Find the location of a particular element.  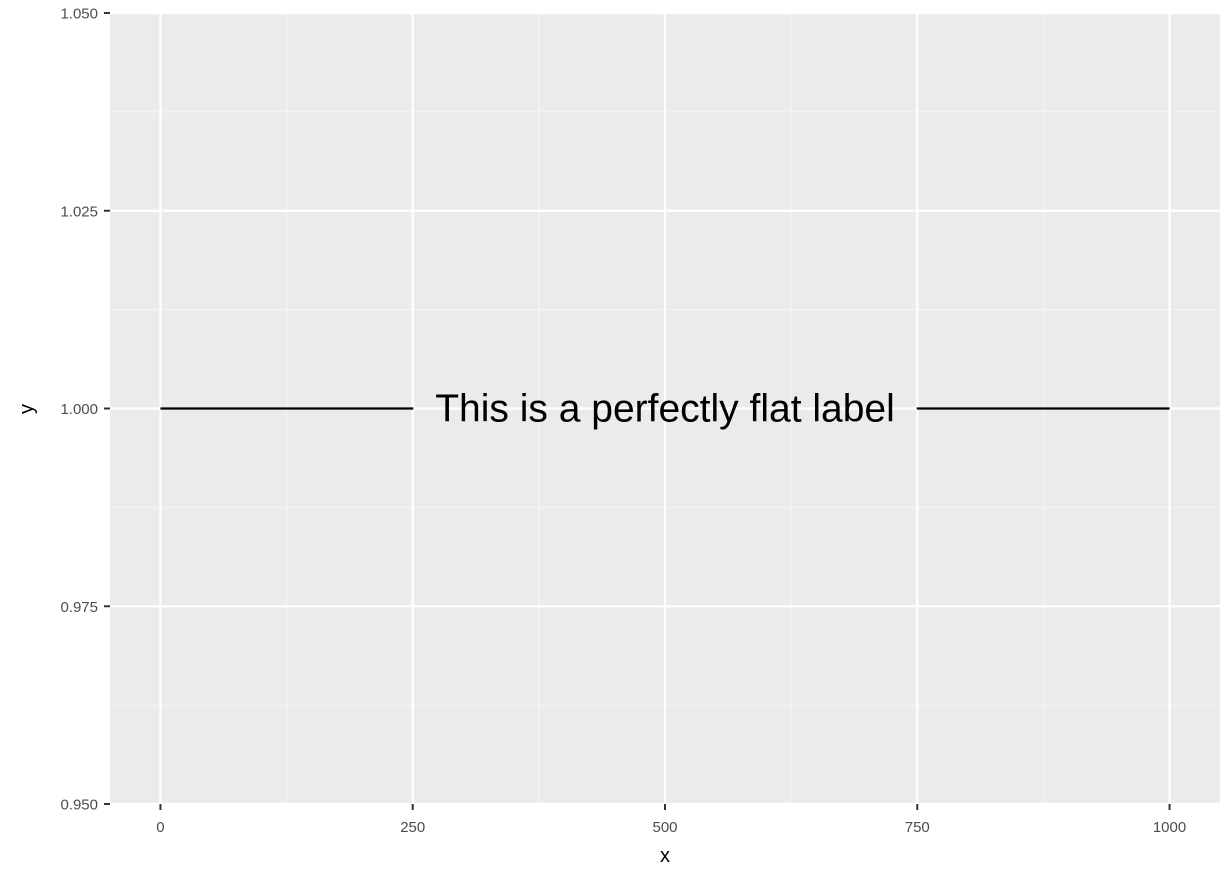

x-tick-label: 250 is located at coordinates (412, 827).